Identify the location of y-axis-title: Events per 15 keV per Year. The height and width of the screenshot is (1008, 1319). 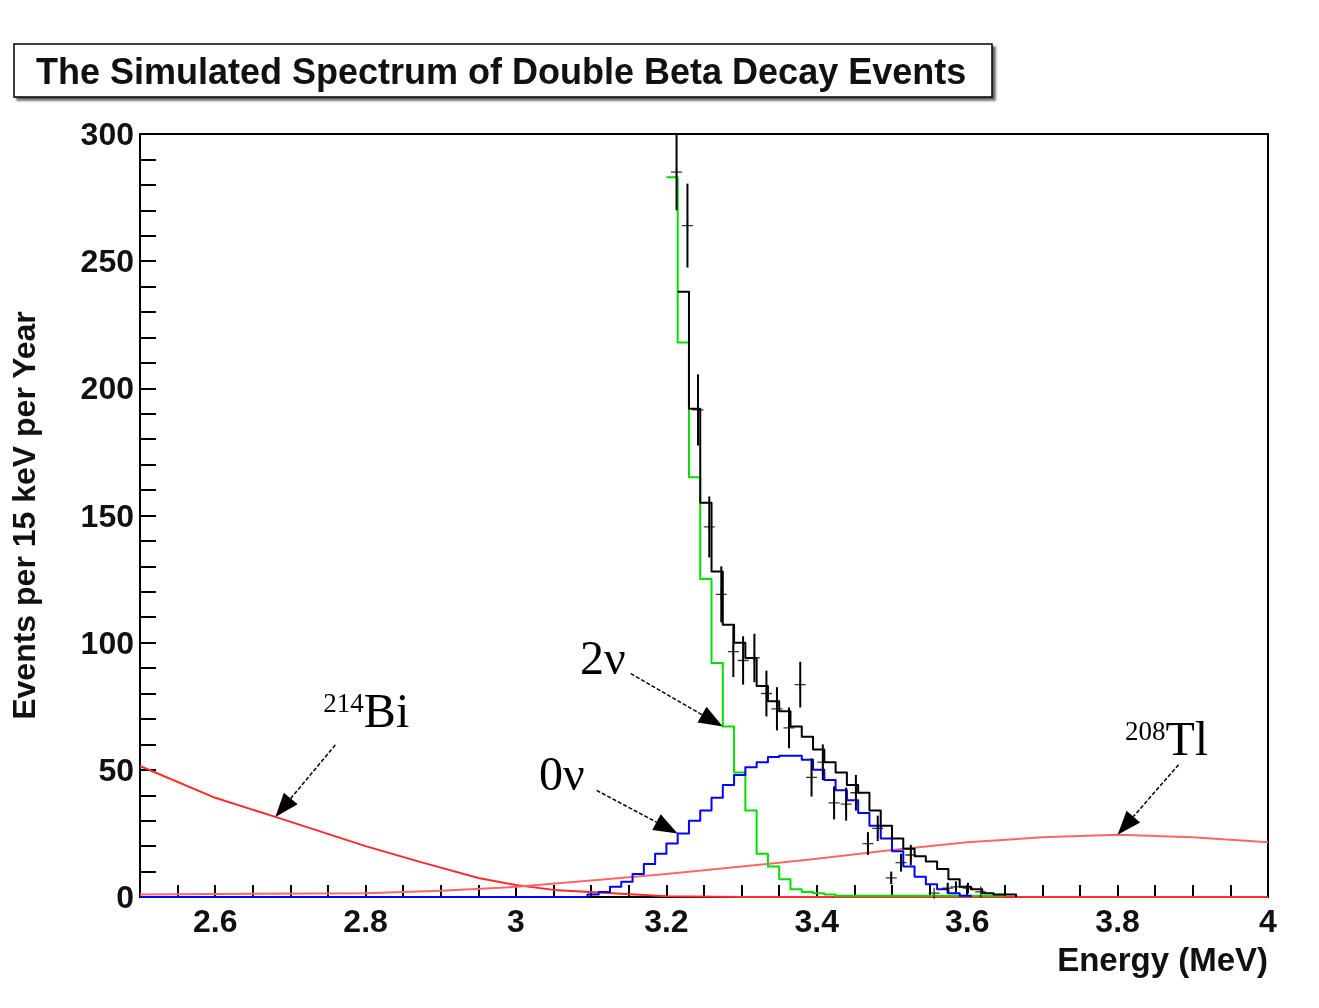
(24, 515).